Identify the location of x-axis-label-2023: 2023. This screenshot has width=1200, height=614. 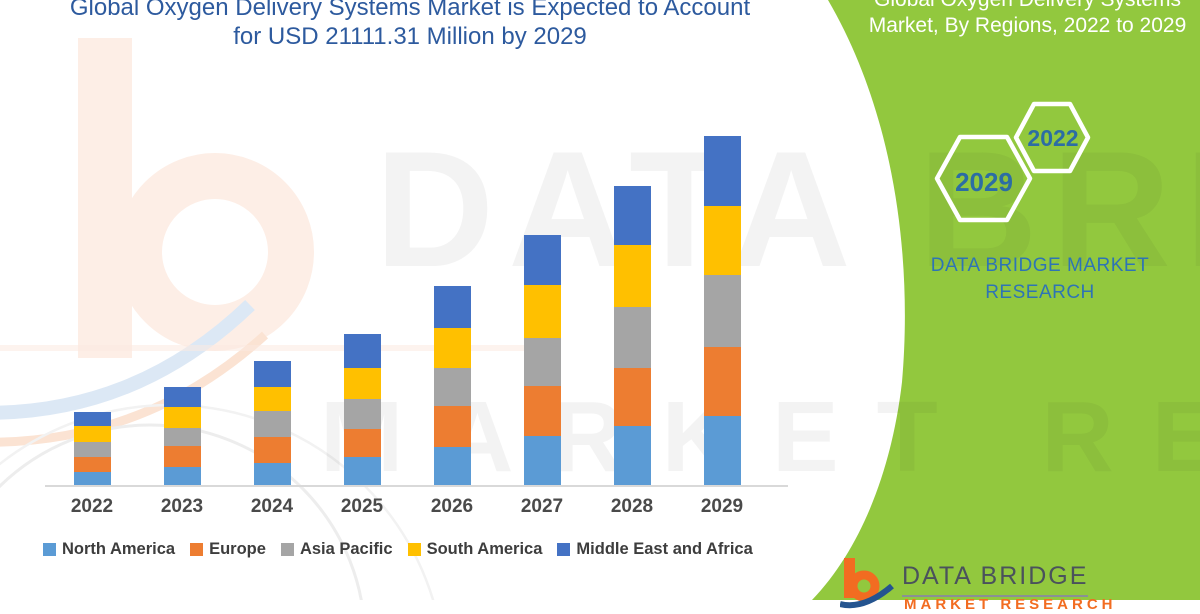
(182, 506).